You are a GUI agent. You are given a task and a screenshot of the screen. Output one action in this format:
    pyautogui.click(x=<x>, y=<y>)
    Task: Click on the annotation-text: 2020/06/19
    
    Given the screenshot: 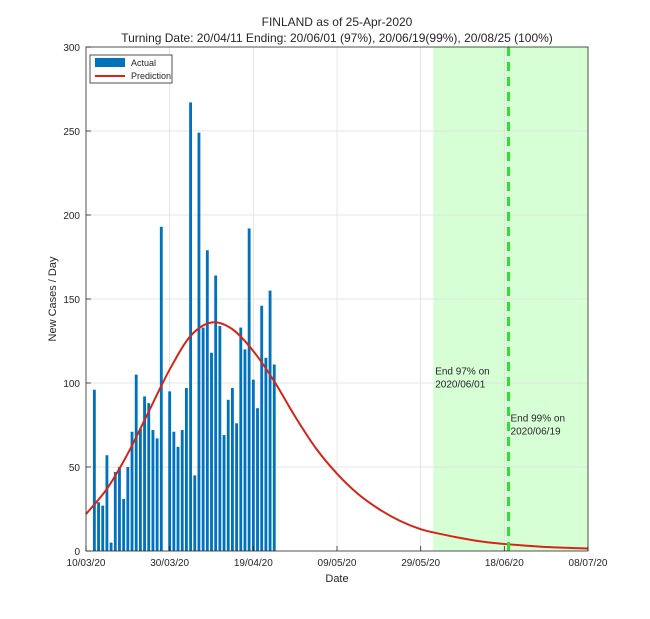 What is the action you would take?
    pyautogui.click(x=536, y=432)
    